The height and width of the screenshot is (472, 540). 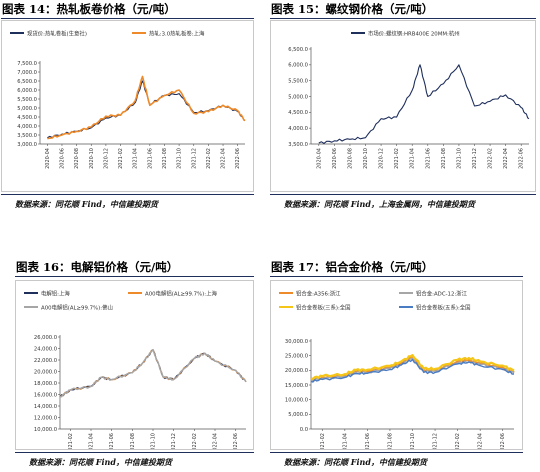 What do you see at coordinates (298, 113) in the screenshot?
I see `y-tick-label: 4,500.0` at bounding box center [298, 113].